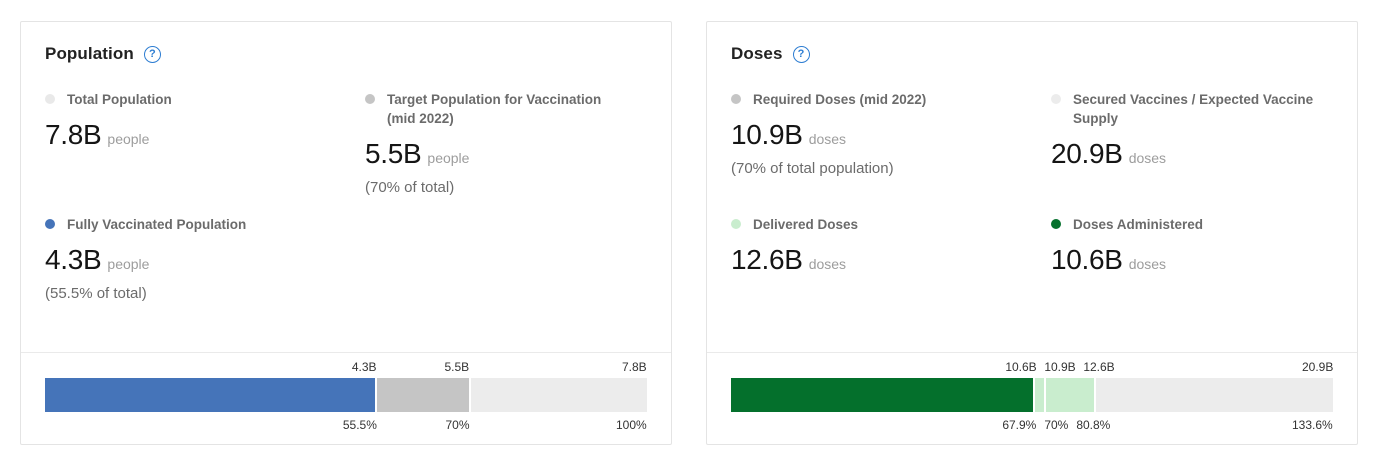 The height and width of the screenshot is (472, 1382). I want to click on bar-percent-labels: 55.5% 70% 100%, so click(346, 425).